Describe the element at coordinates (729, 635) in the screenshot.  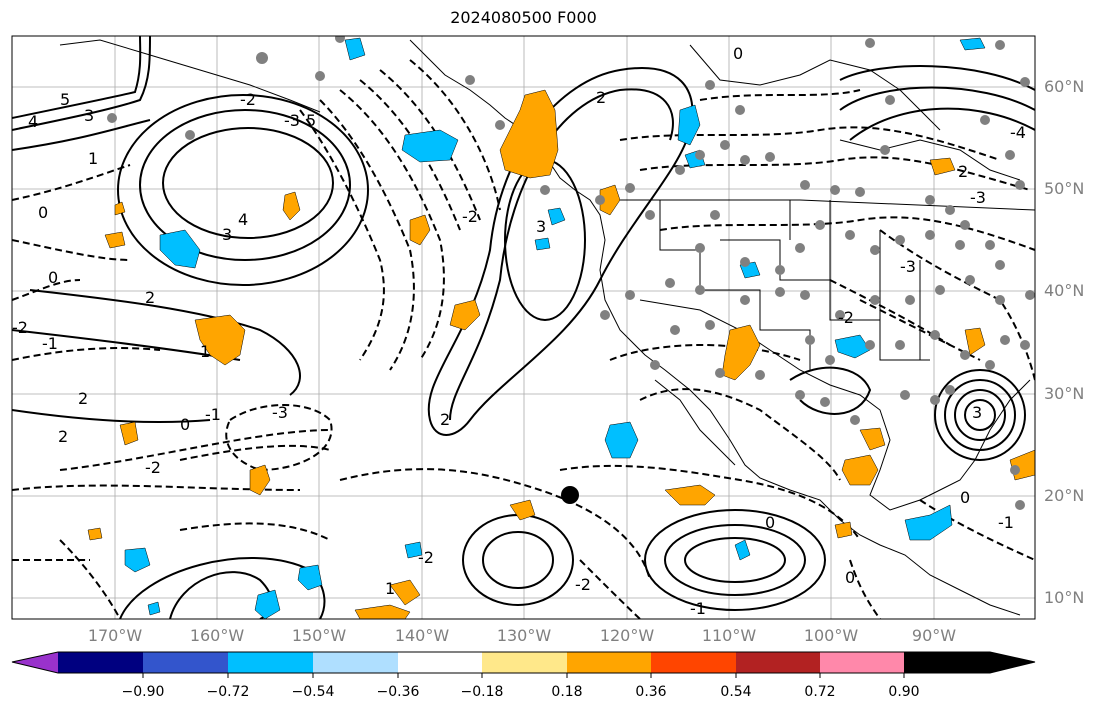
I see `lon-label: 110°W` at that location.